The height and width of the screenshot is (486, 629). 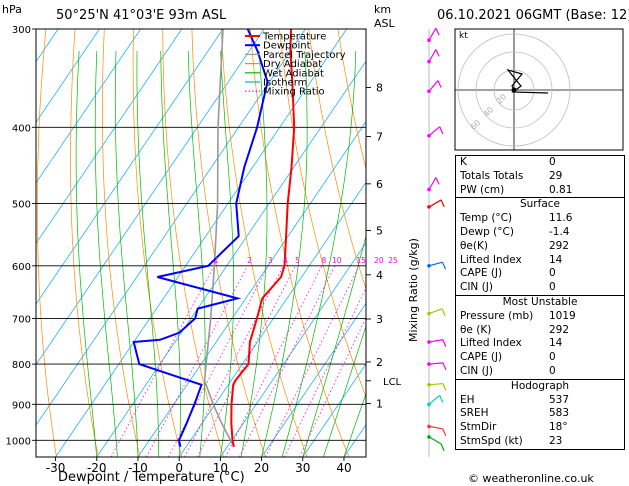 What do you see at coordinates (540, 219) in the screenshot?
I see `table-row: Temp (°C) 11.6` at bounding box center [540, 219].